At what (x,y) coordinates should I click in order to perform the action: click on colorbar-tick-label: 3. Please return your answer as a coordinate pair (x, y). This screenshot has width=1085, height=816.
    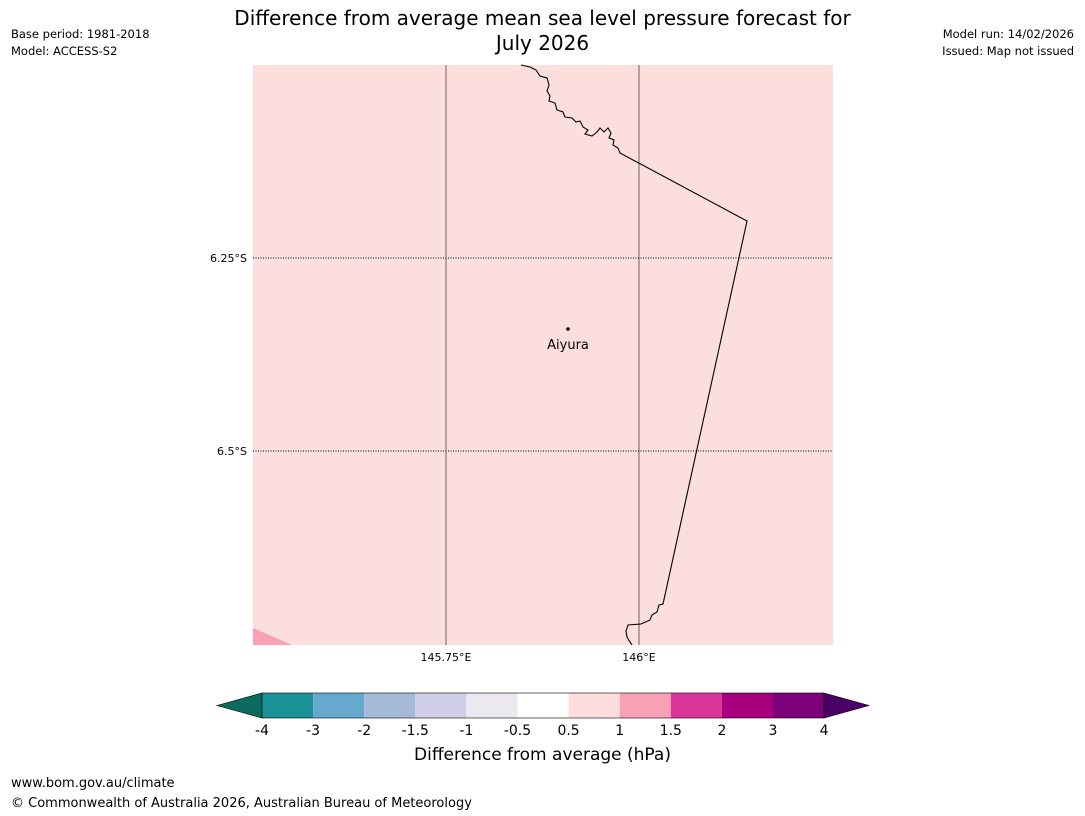
    Looking at the image, I should click on (773, 731).